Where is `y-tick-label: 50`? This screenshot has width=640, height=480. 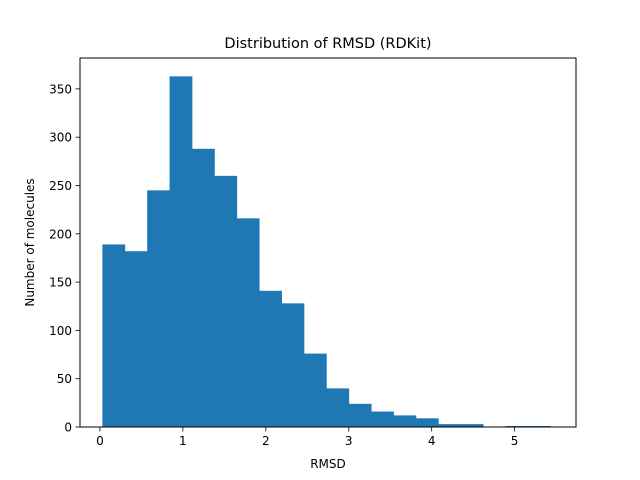
y-tick-label: 50 is located at coordinates (64, 379).